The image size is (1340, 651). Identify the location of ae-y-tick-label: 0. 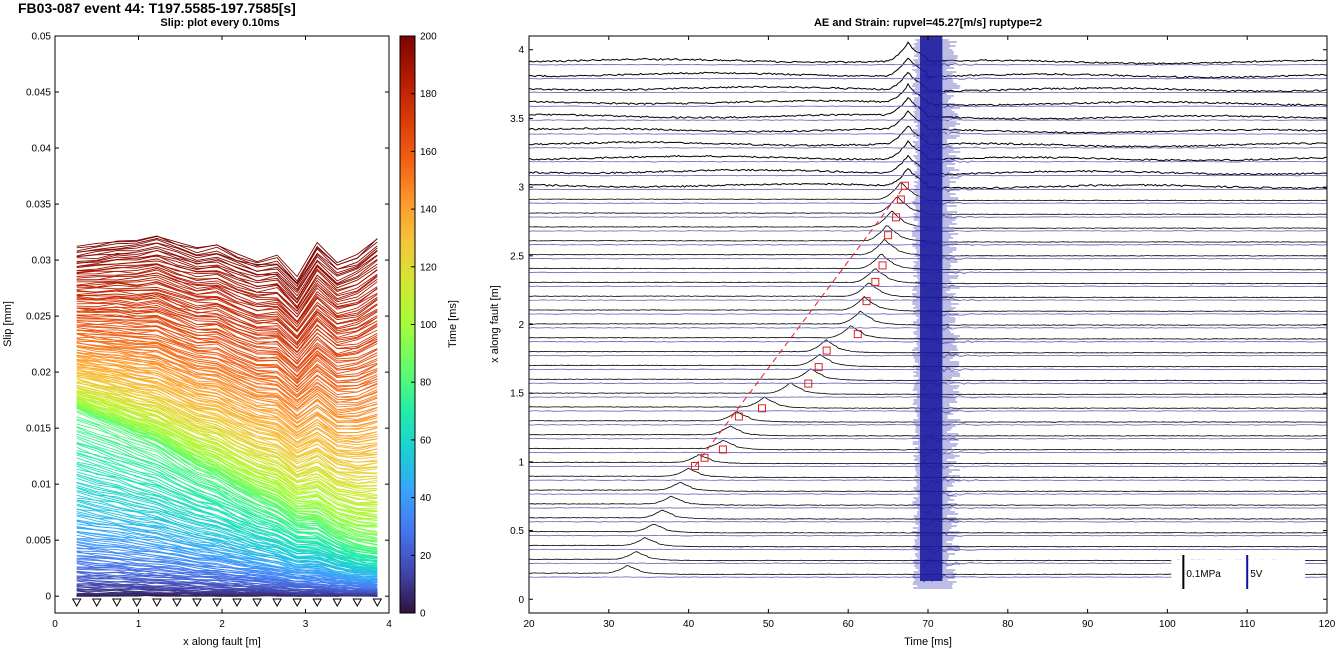
(521, 600).